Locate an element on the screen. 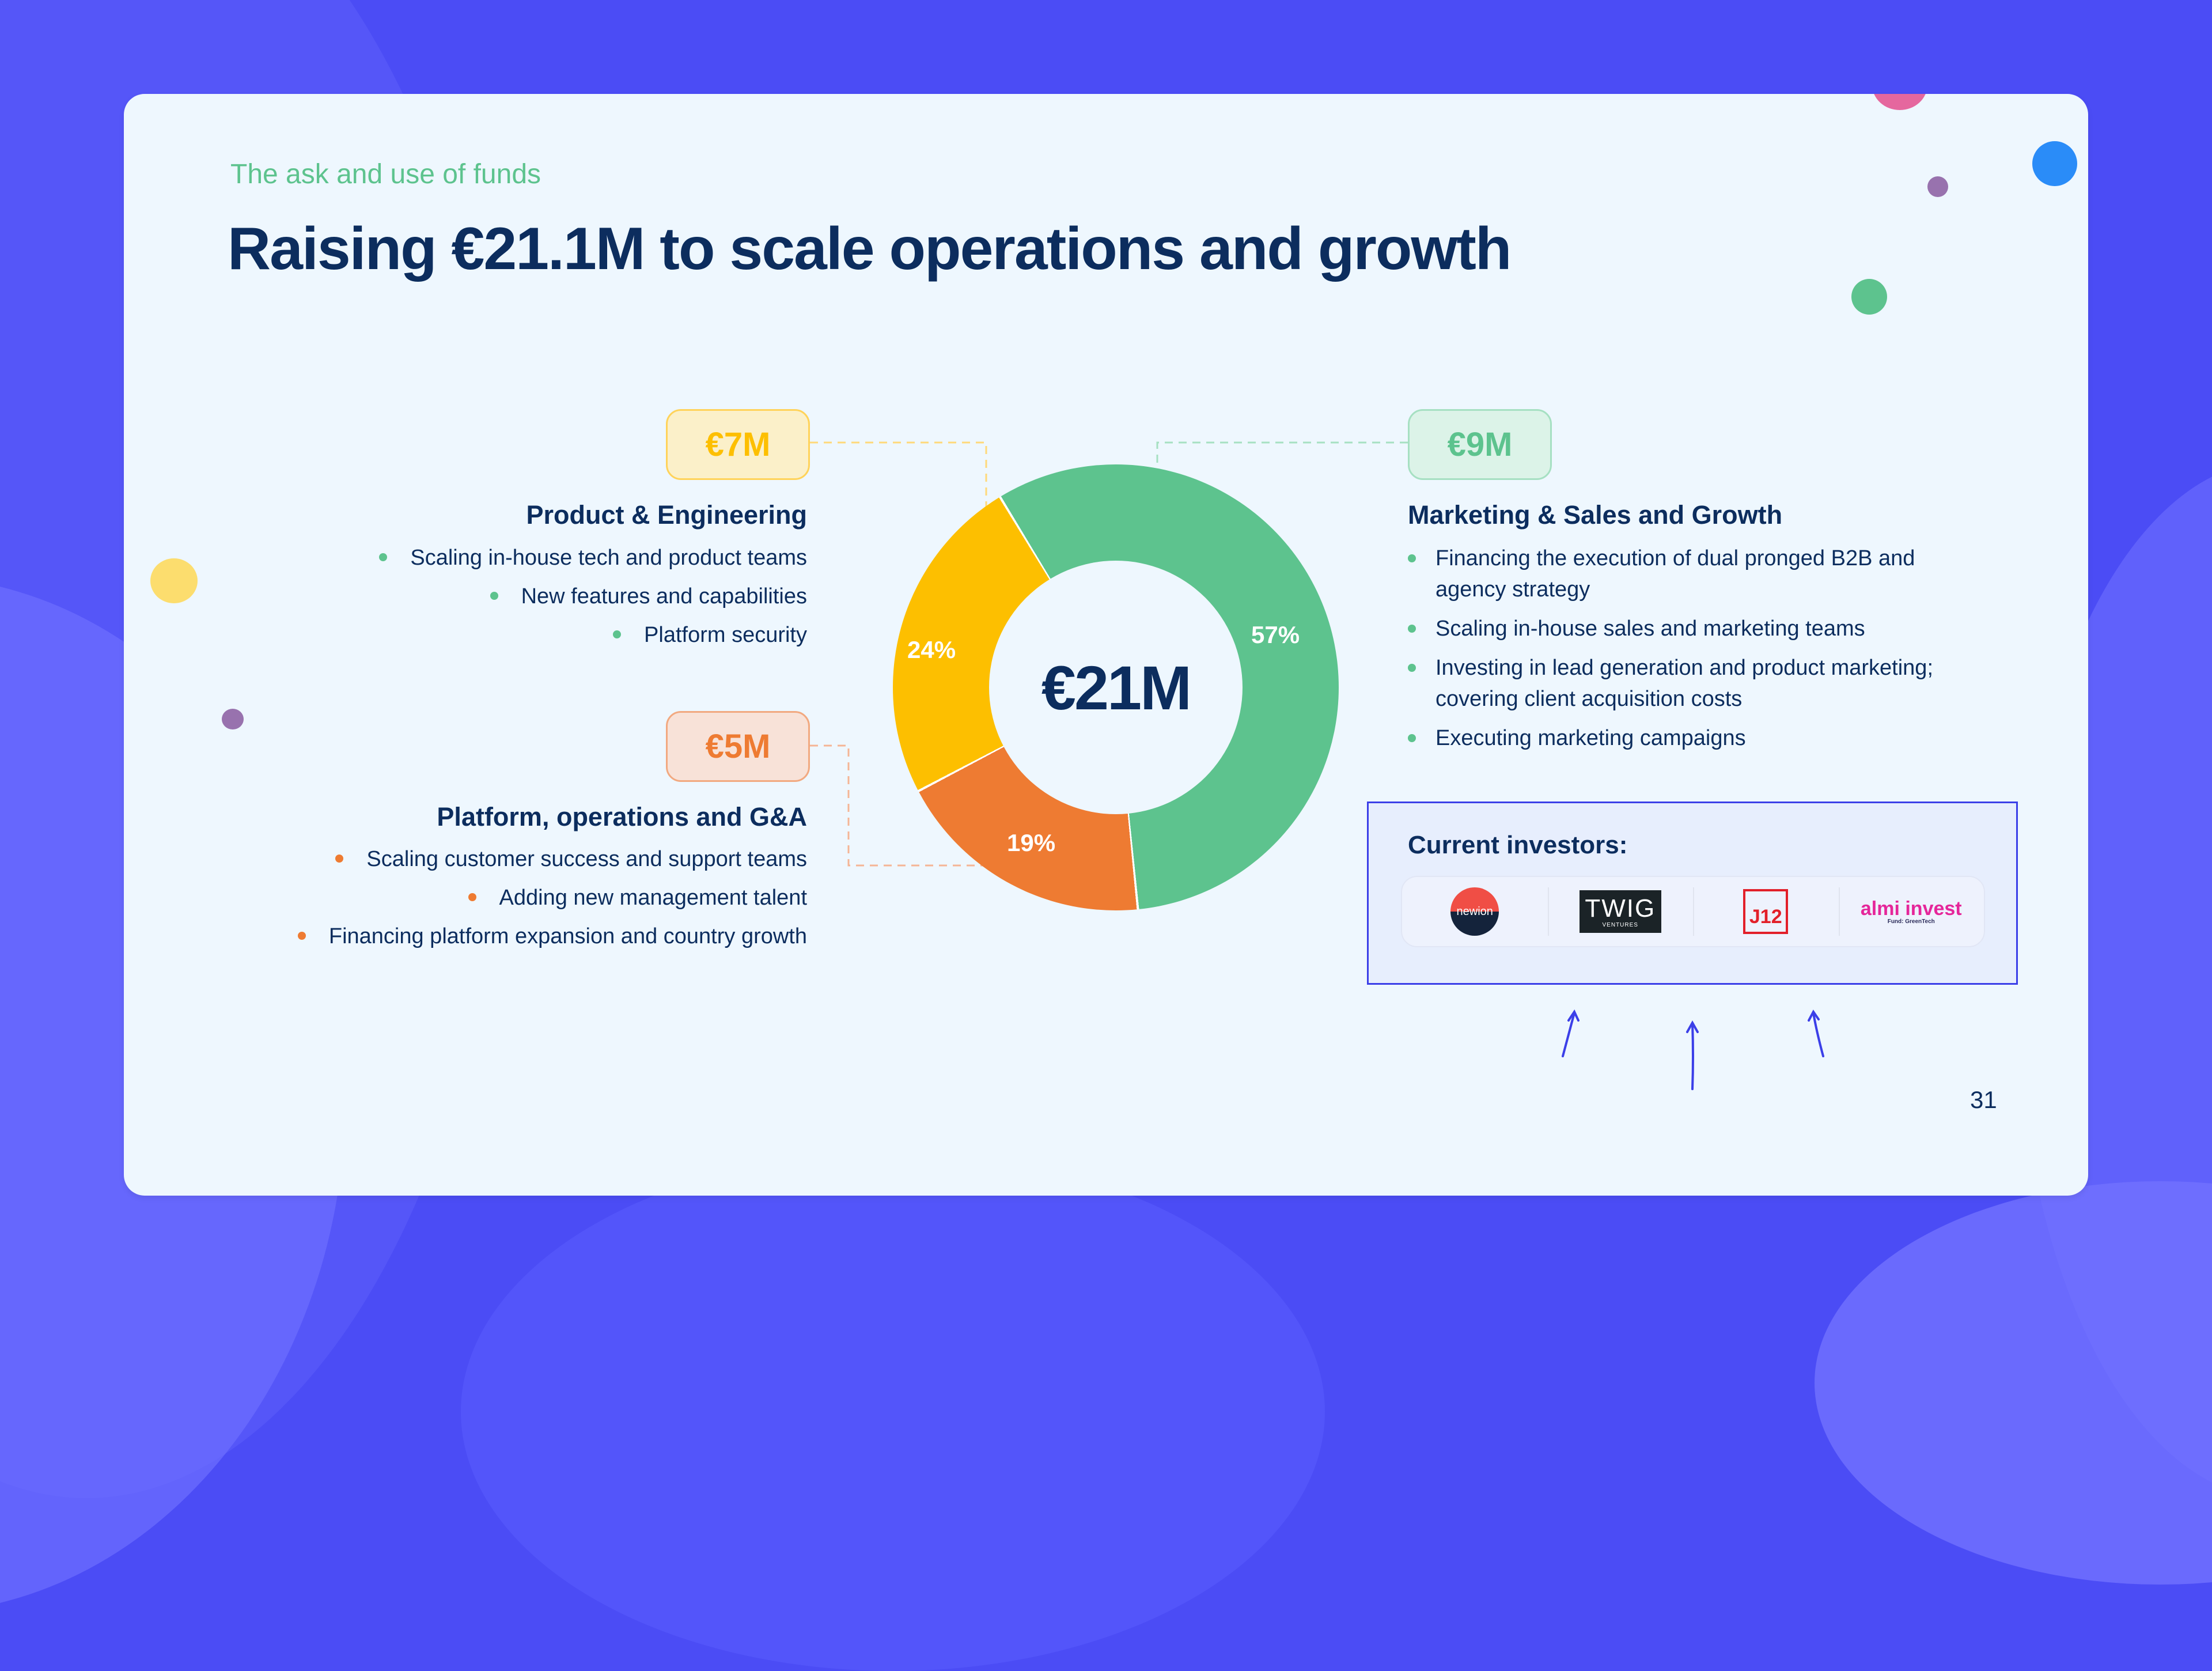 The width and height of the screenshot is (2212, 1671). annotation-arrows is located at coordinates (1693, 1049).